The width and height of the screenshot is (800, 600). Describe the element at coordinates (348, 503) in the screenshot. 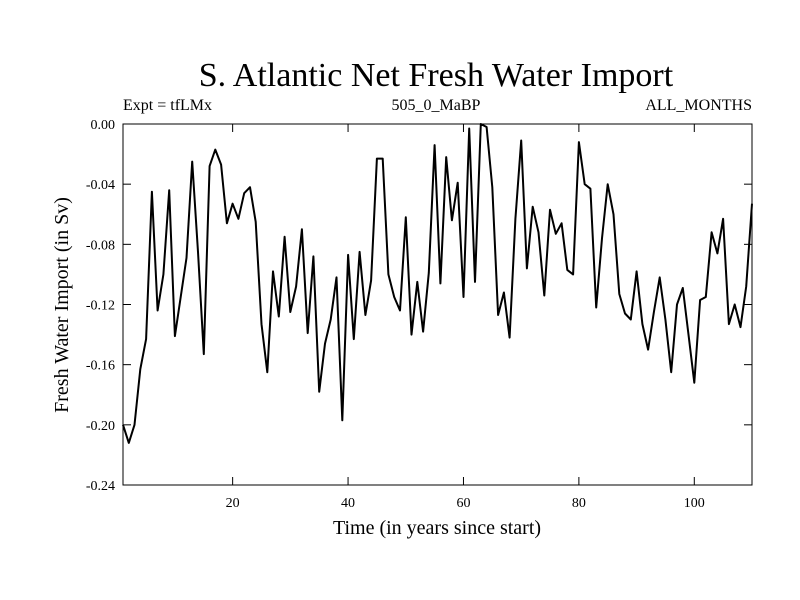

I see `x-tick-label: 40` at that location.